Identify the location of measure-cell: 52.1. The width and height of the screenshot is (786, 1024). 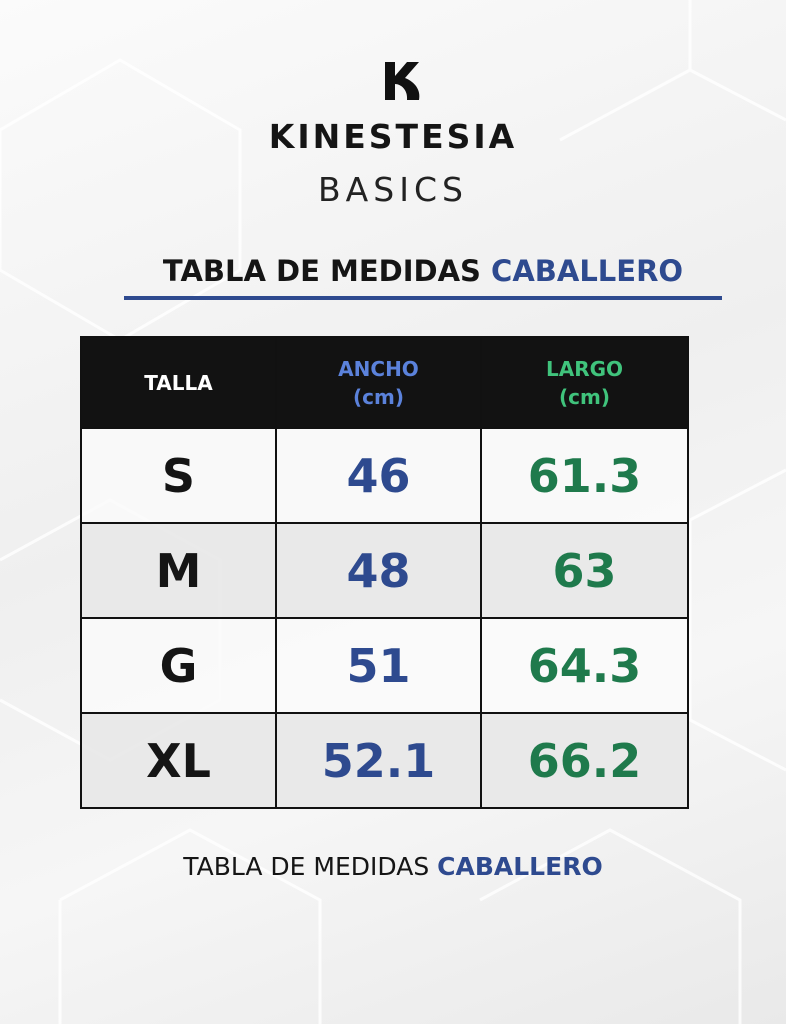
(378, 760).